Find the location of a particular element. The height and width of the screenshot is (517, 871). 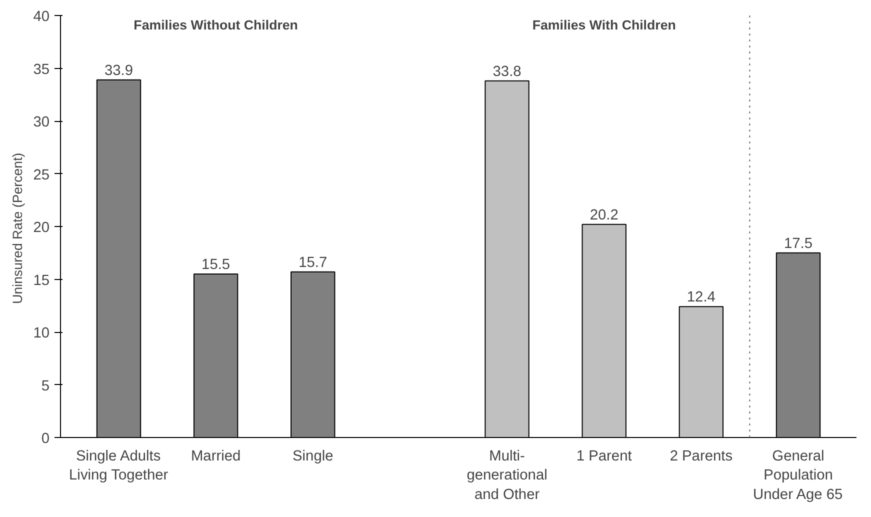

data-label: 20.2 is located at coordinates (604, 215).